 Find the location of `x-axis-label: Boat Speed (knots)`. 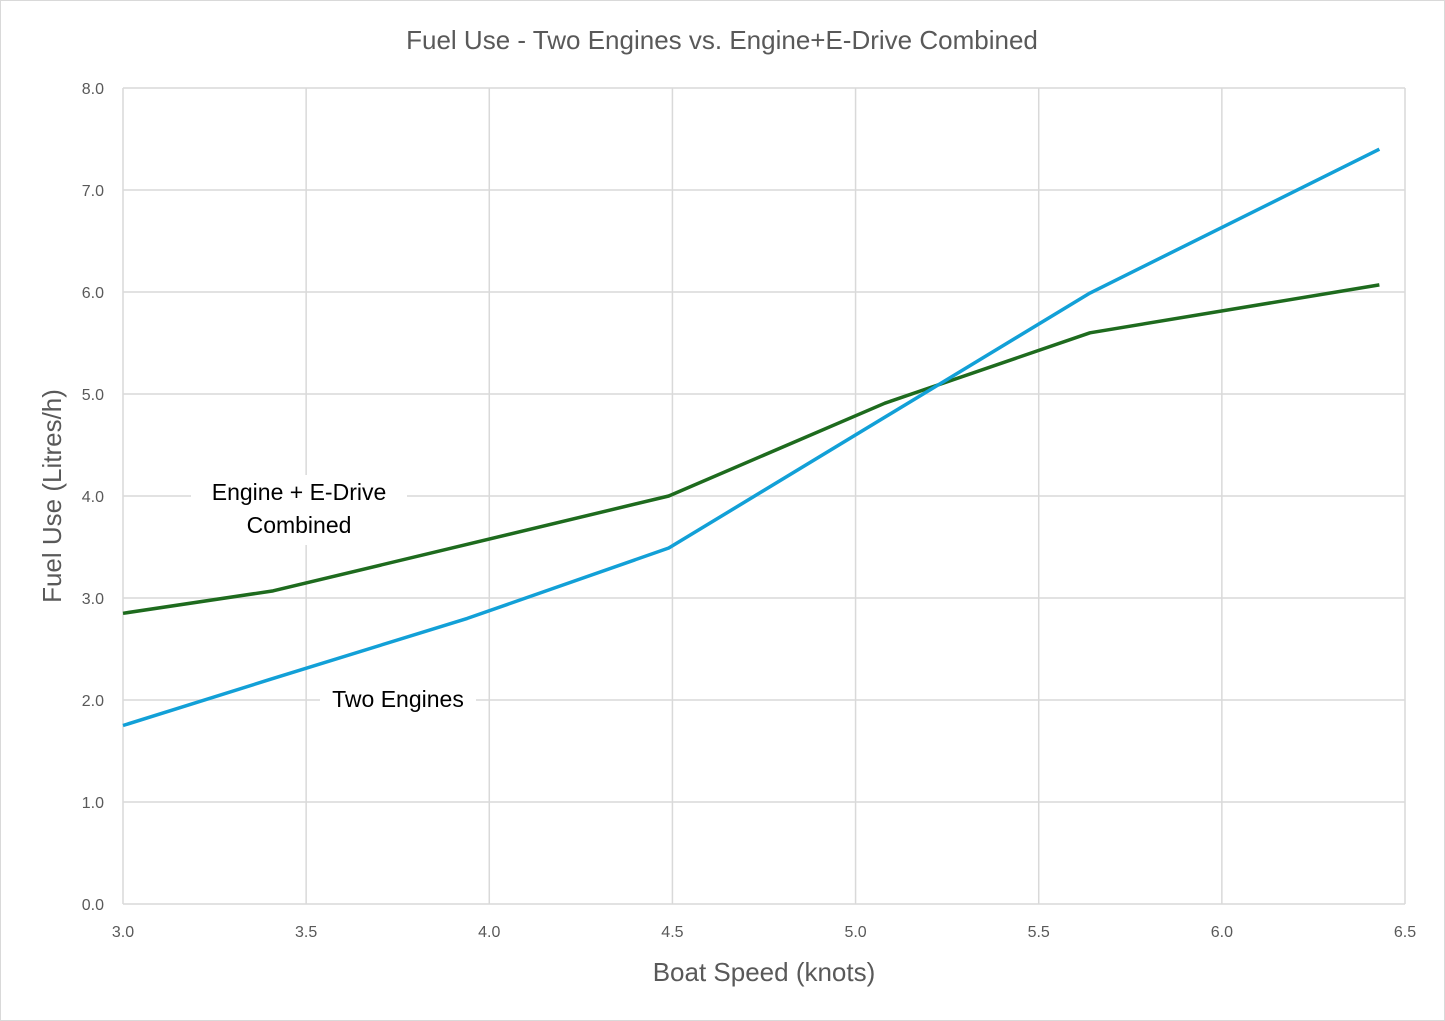

x-axis-label: Boat Speed (knots) is located at coordinates (764, 972).